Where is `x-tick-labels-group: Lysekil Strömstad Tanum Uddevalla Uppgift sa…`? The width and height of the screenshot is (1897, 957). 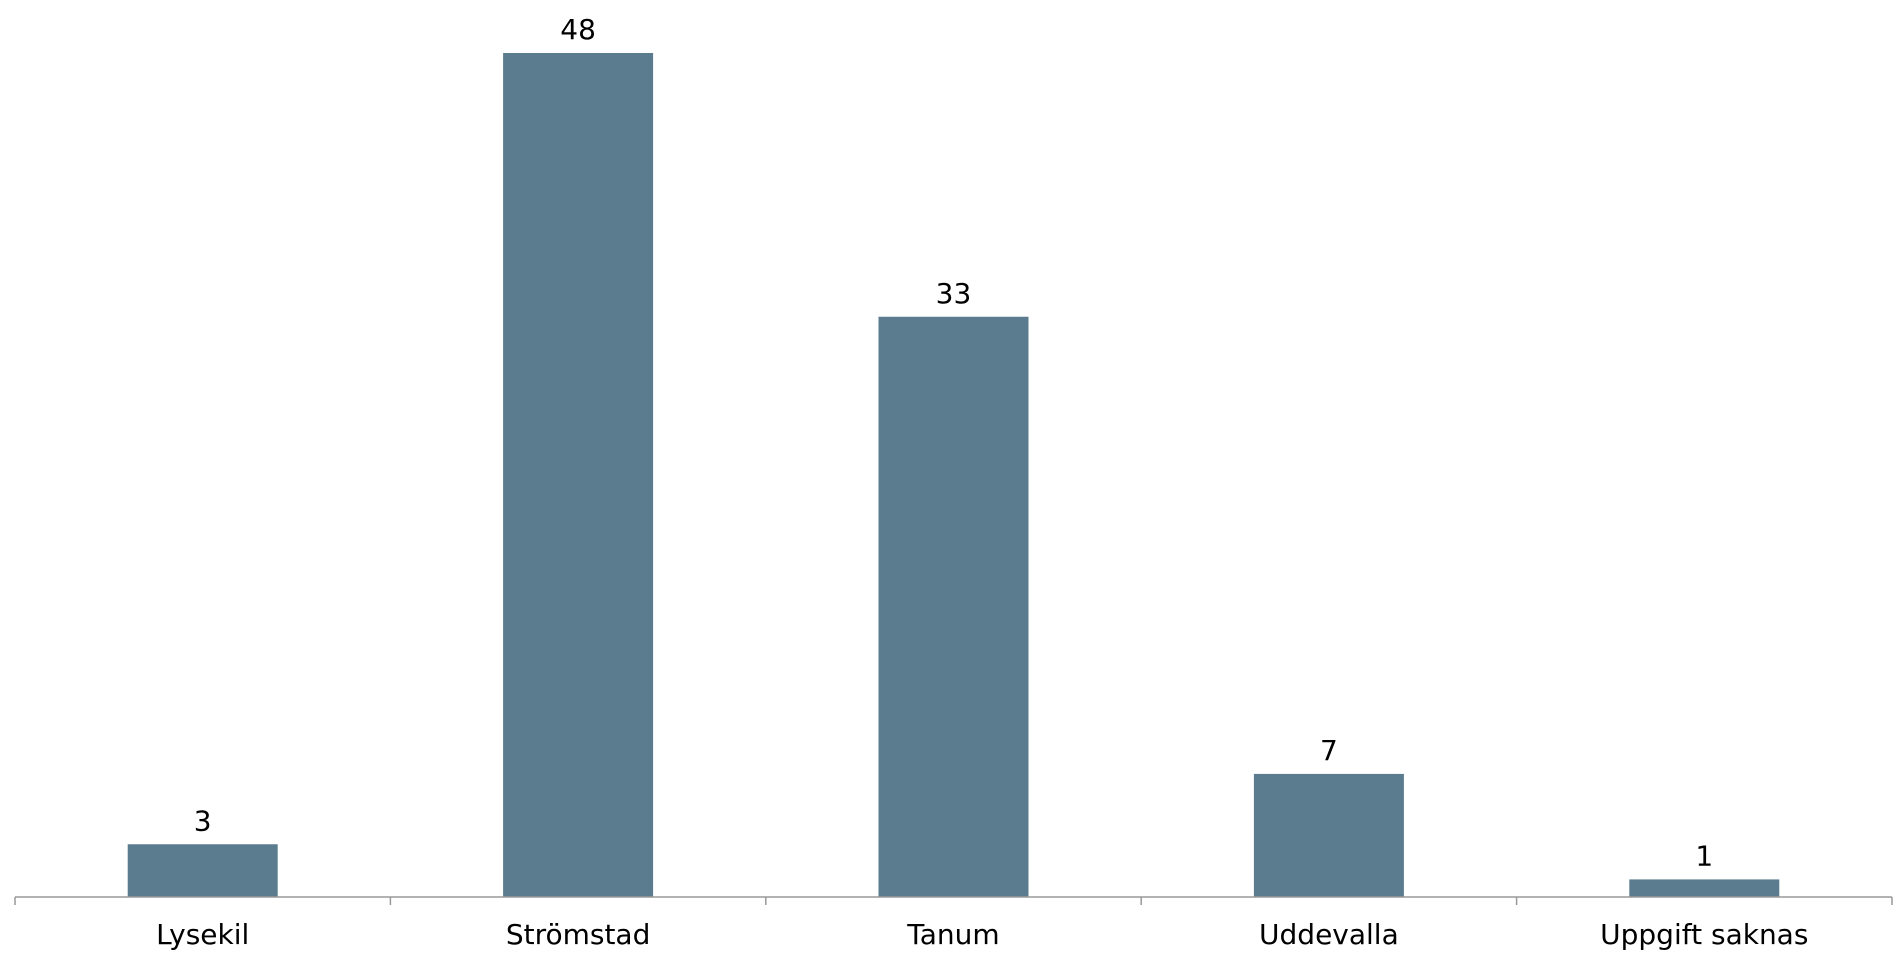 x-tick-labels-group: Lysekil Strömstad Tanum Uddevalla Uppgift sa… is located at coordinates (982, 934).